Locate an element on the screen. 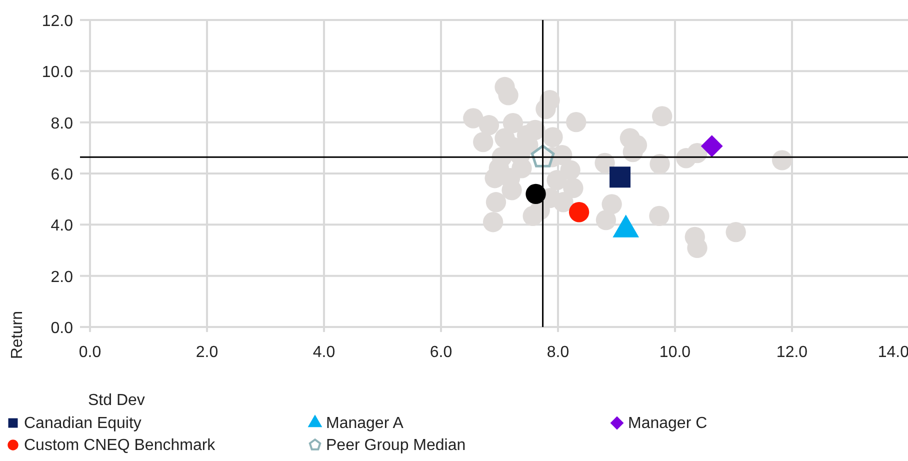  x-tick-label: 6.0 is located at coordinates (441, 352).